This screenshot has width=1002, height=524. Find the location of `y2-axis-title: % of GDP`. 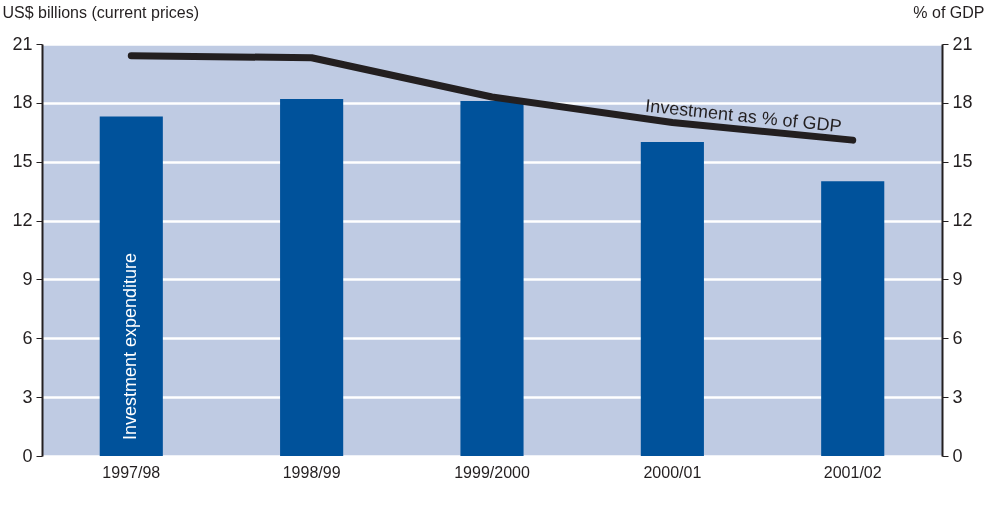

y2-axis-title: % of GDP is located at coordinates (949, 12).